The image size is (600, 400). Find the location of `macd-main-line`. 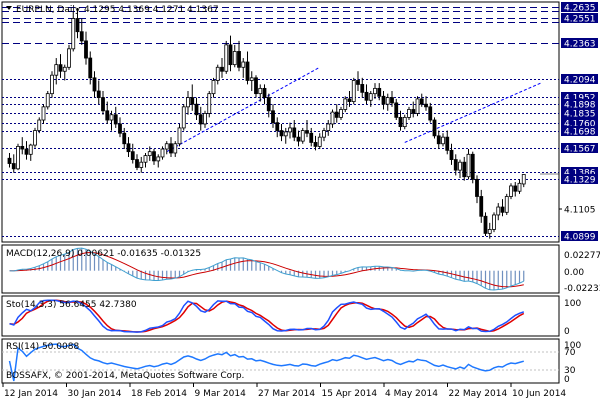

macd-main-line is located at coordinates (267, 269).